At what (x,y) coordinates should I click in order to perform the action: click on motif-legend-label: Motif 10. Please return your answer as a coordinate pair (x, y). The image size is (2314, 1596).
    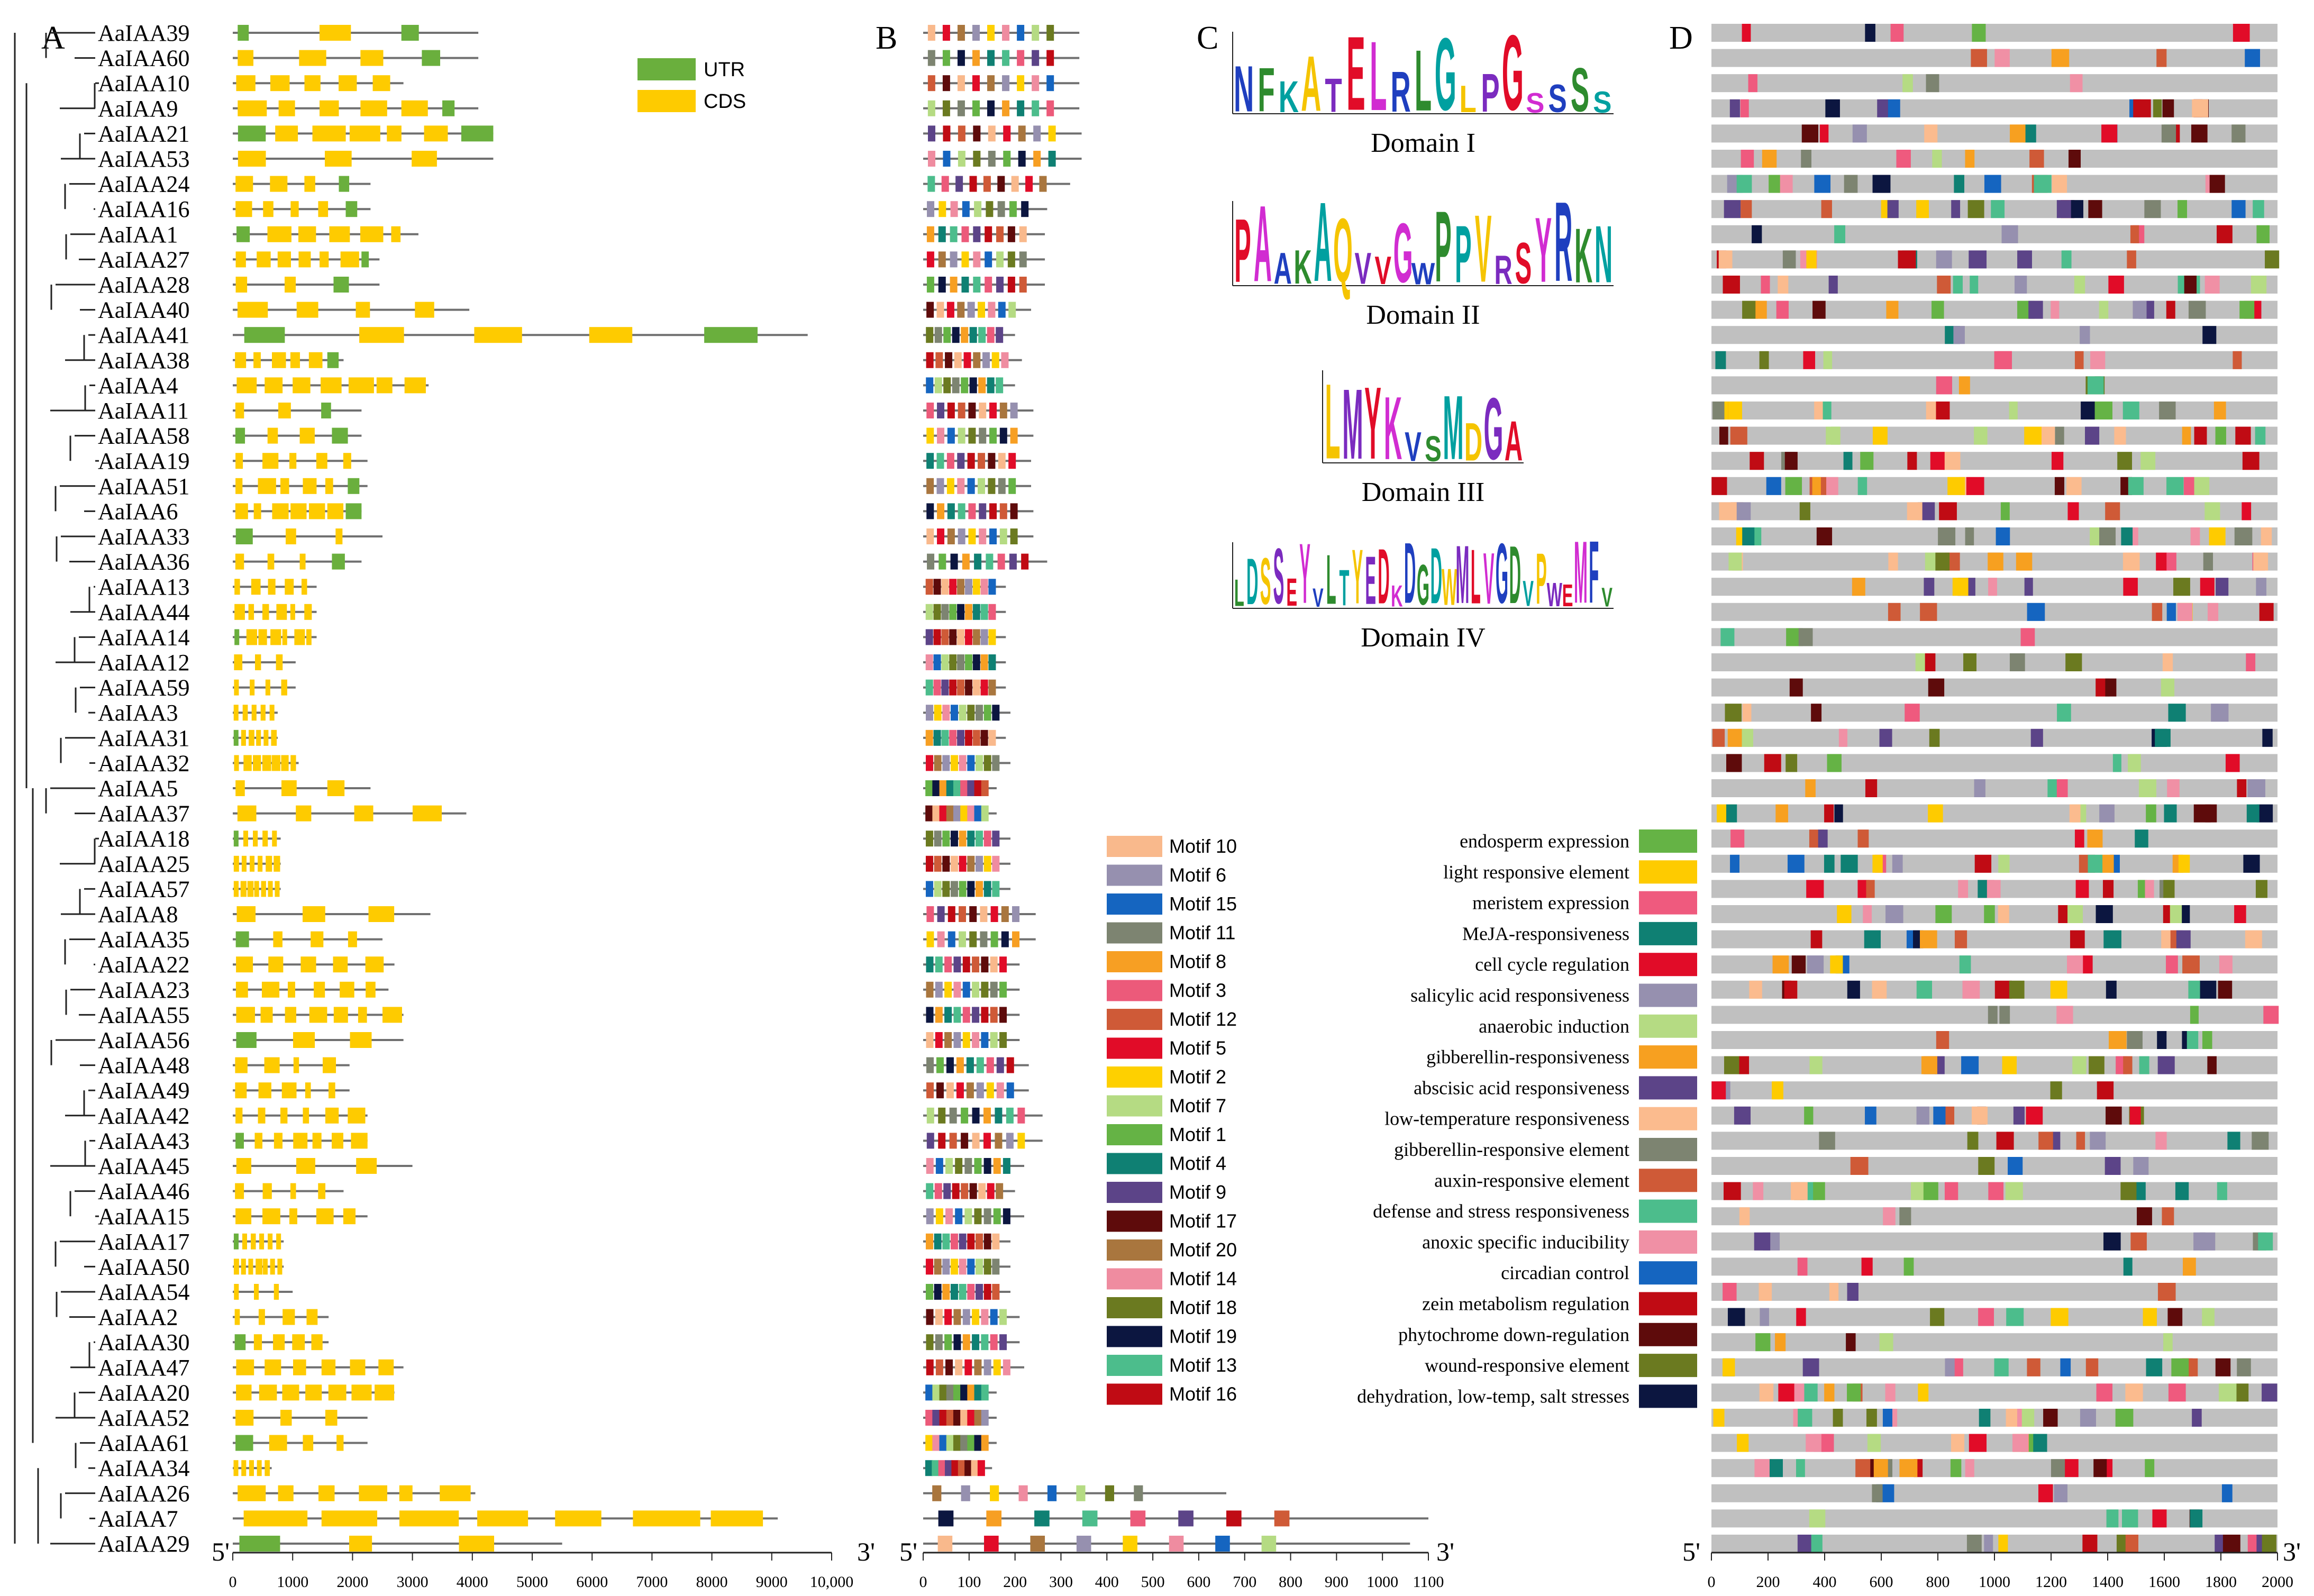
    Looking at the image, I should click on (1203, 846).